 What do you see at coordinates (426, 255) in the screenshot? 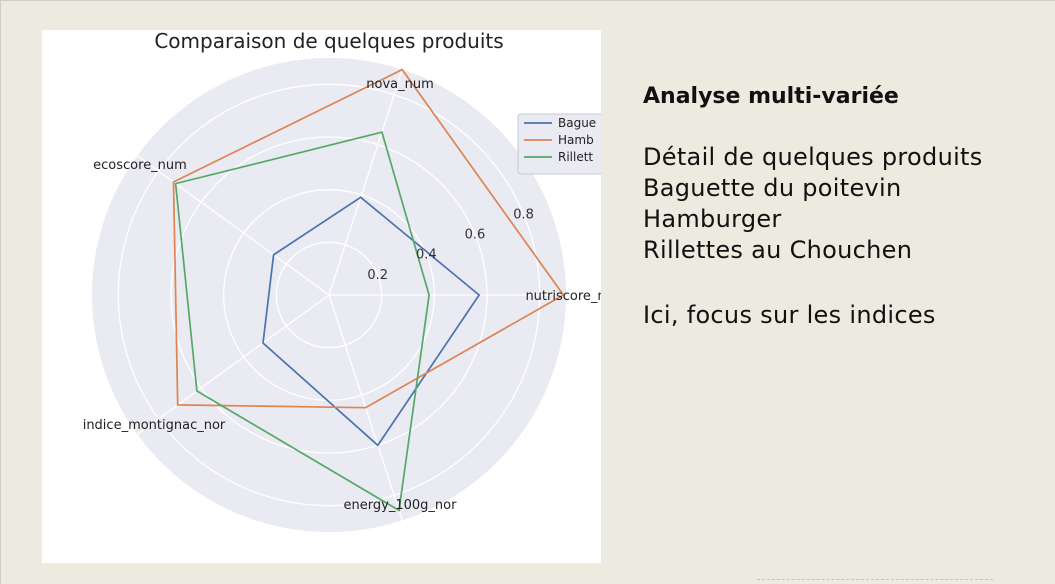
I see `radial-tick-label: 0.4` at bounding box center [426, 255].